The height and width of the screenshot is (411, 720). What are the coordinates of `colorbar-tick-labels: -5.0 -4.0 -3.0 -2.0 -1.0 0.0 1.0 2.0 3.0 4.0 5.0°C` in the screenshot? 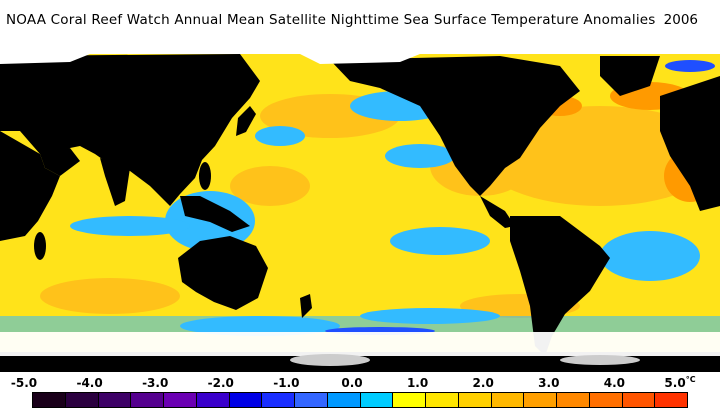 It's located at (360, 383).